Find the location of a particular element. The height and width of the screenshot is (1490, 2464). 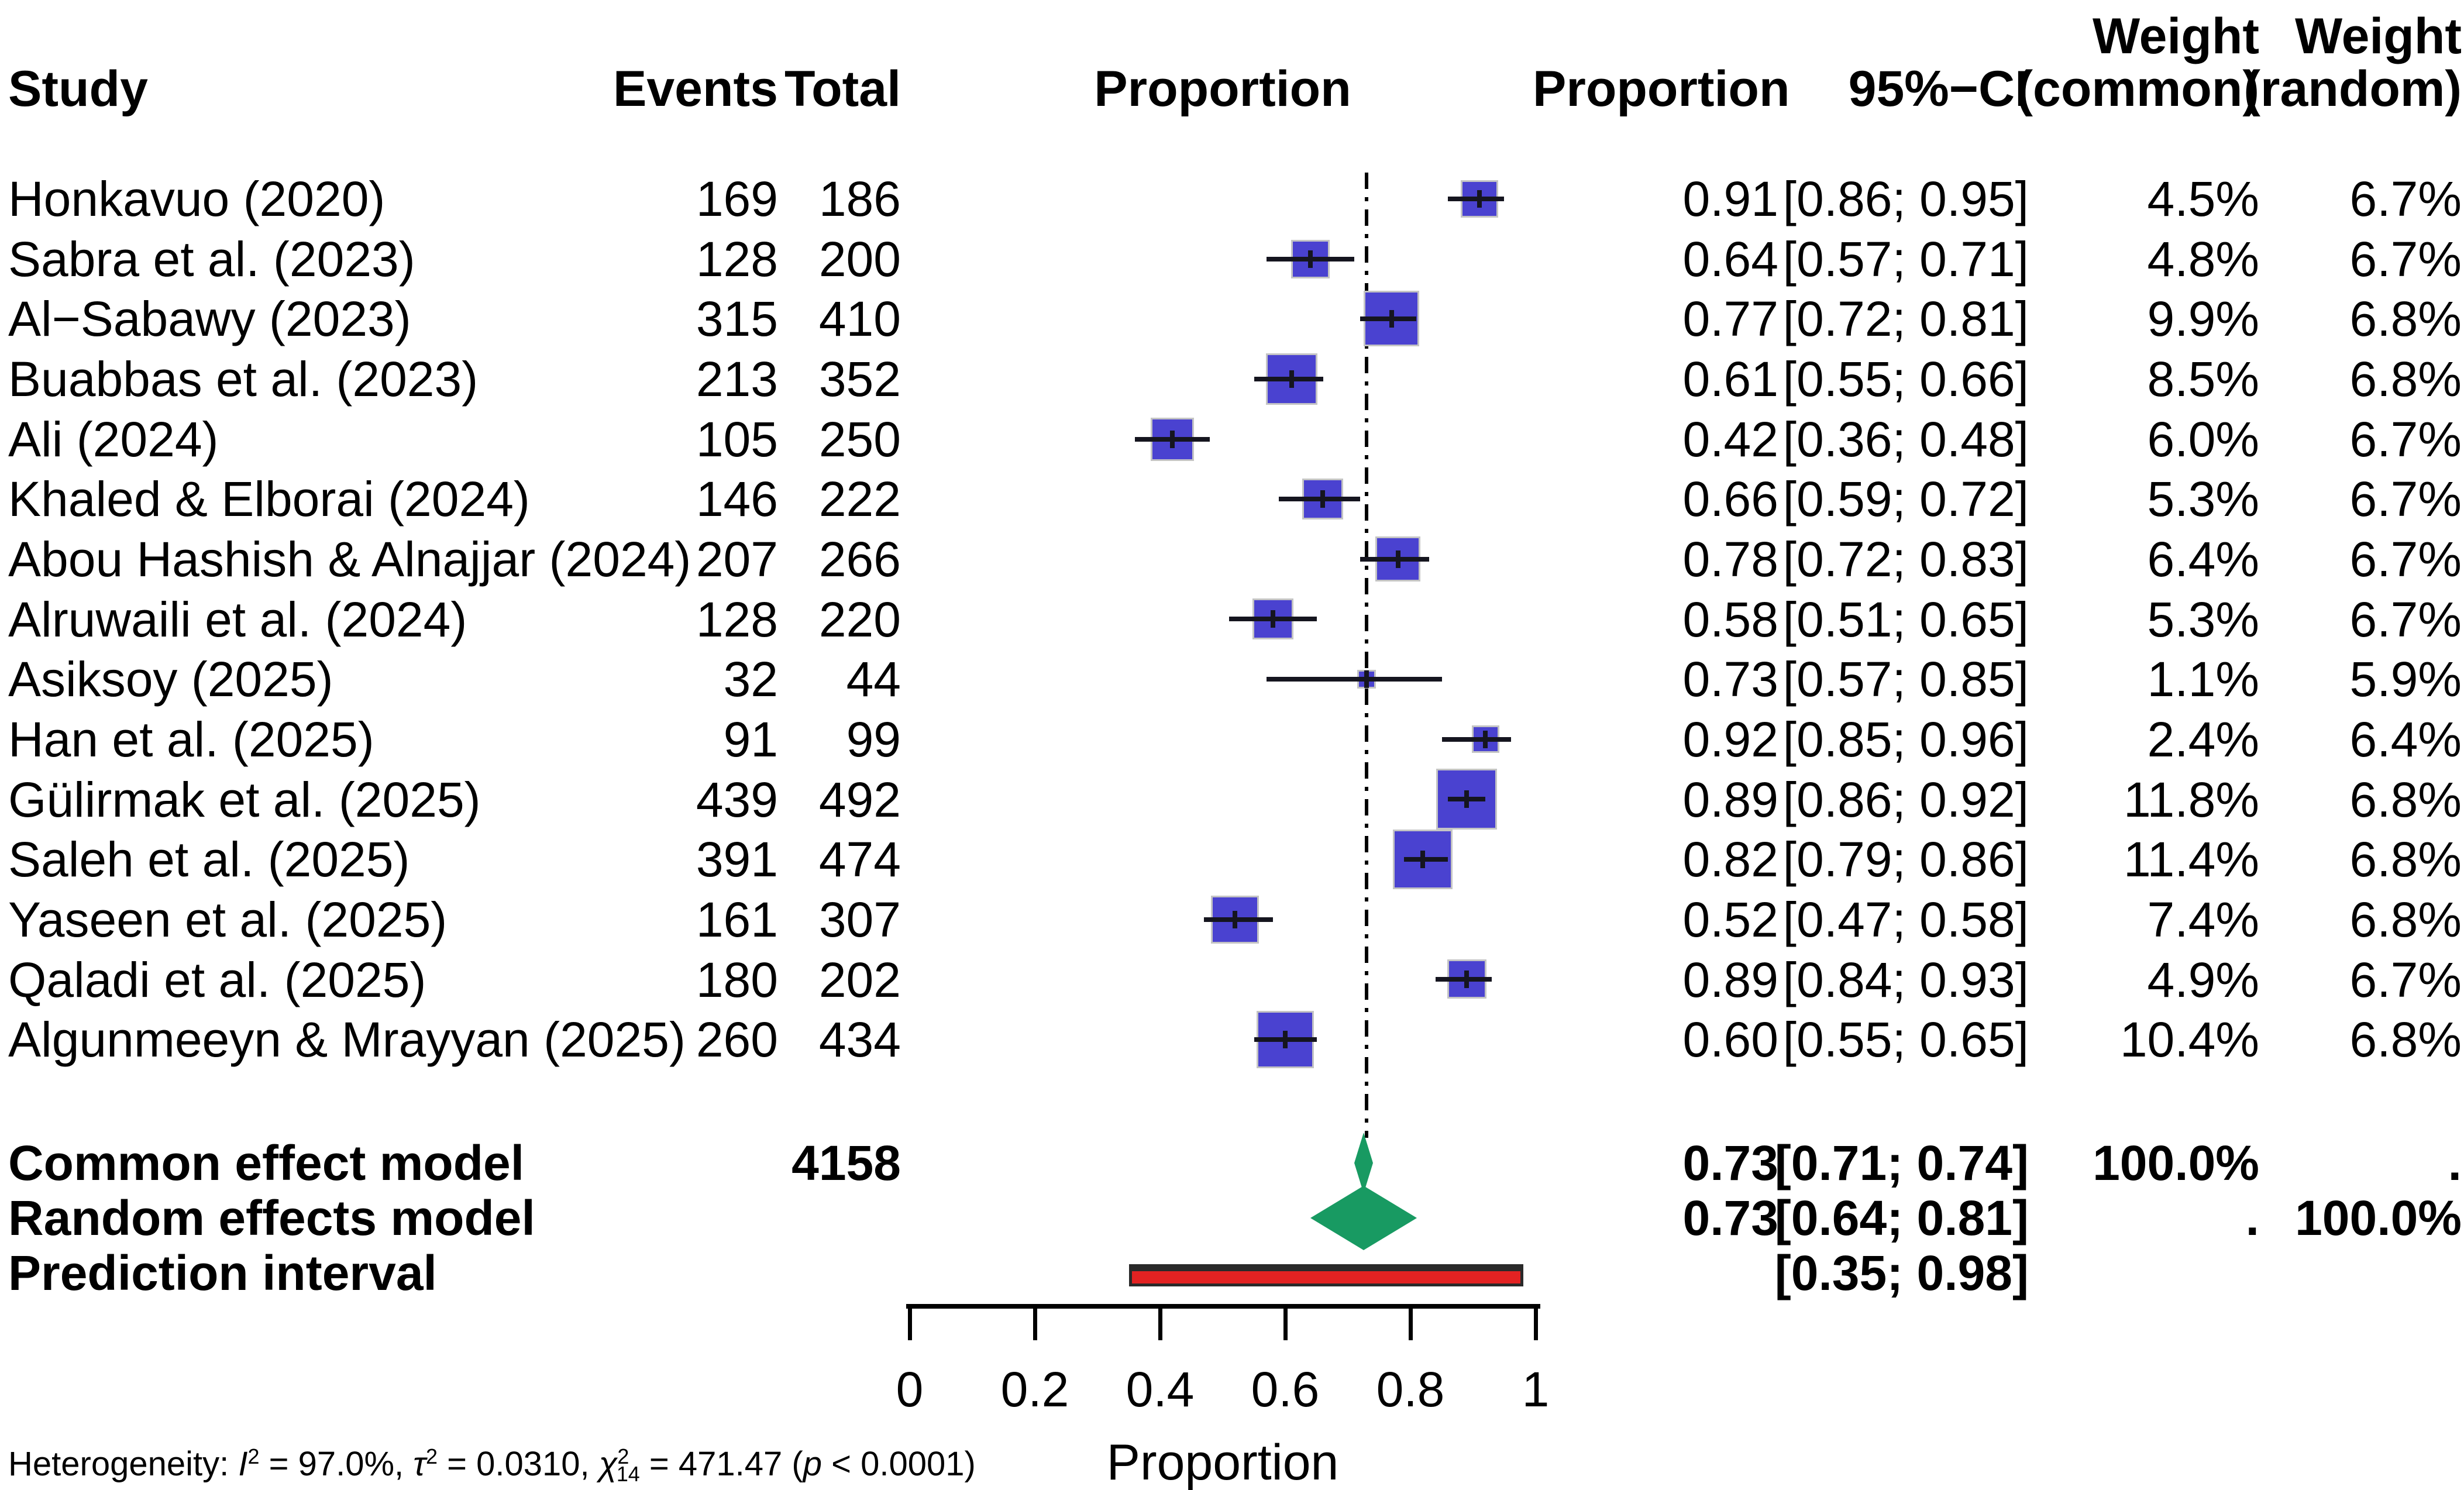

events-value: 146 is located at coordinates (737, 500).